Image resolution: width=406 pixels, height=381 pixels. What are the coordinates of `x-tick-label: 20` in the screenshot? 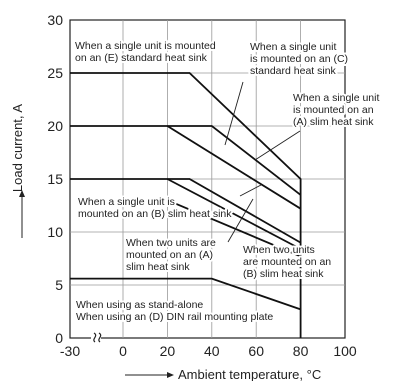 It's located at (168, 351).